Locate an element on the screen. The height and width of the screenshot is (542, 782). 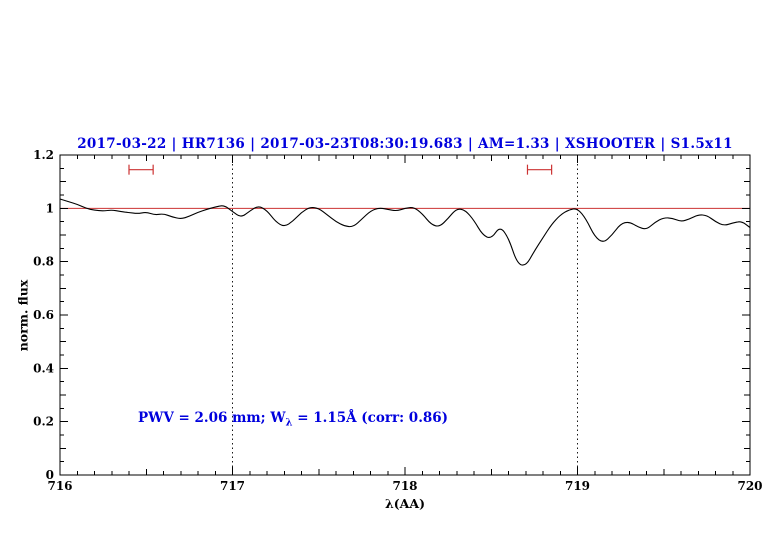
y-tick-label: 0.8 is located at coordinates (43, 262).